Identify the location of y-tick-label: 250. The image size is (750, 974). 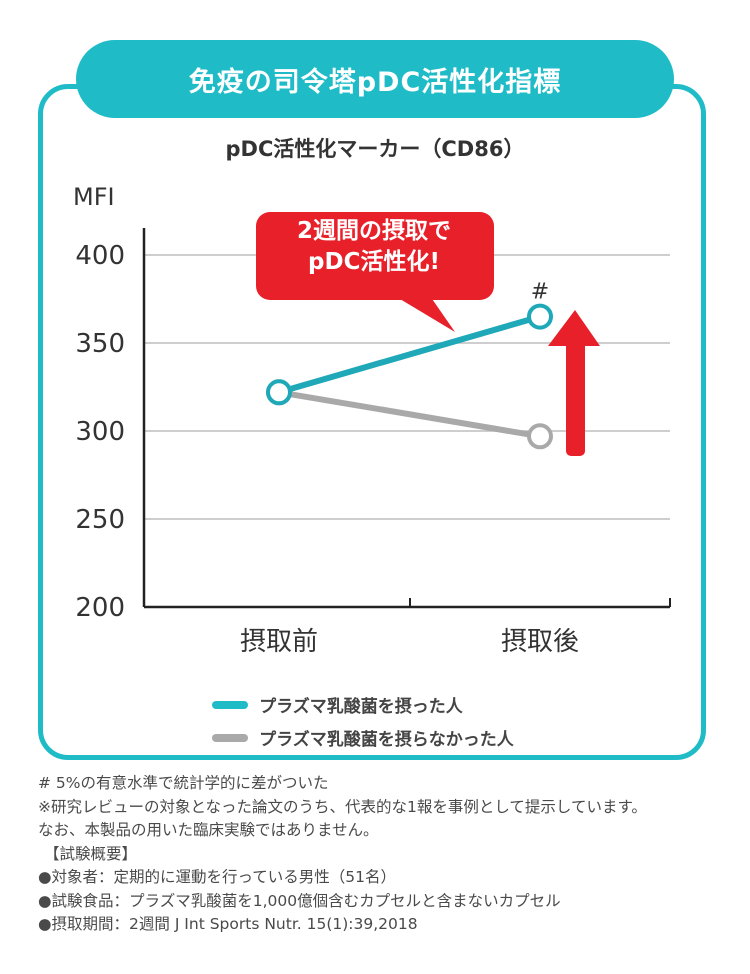
(100, 520).